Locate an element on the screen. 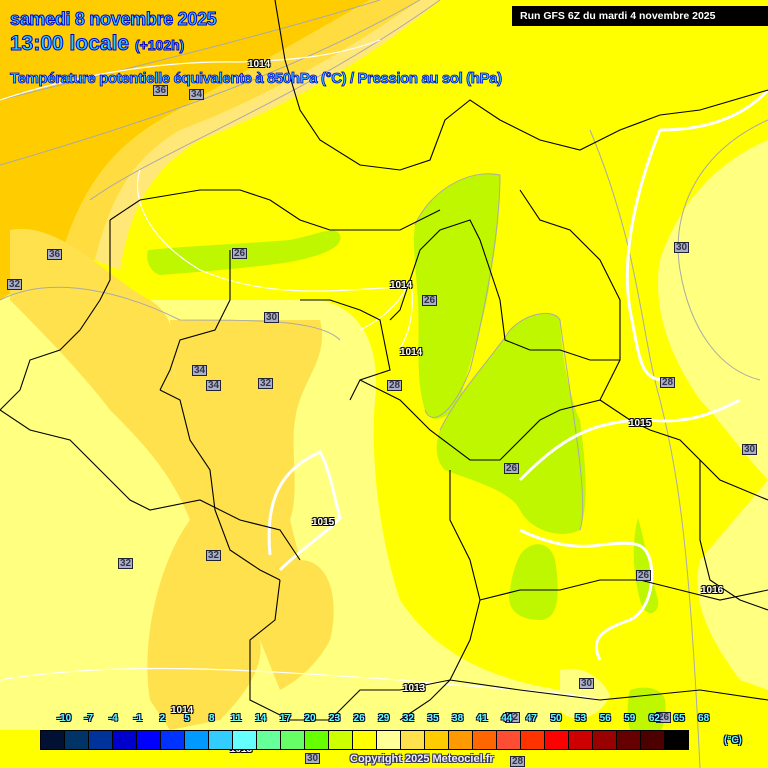 The image size is (768, 768). legend-tick: 20 is located at coordinates (310, 718).